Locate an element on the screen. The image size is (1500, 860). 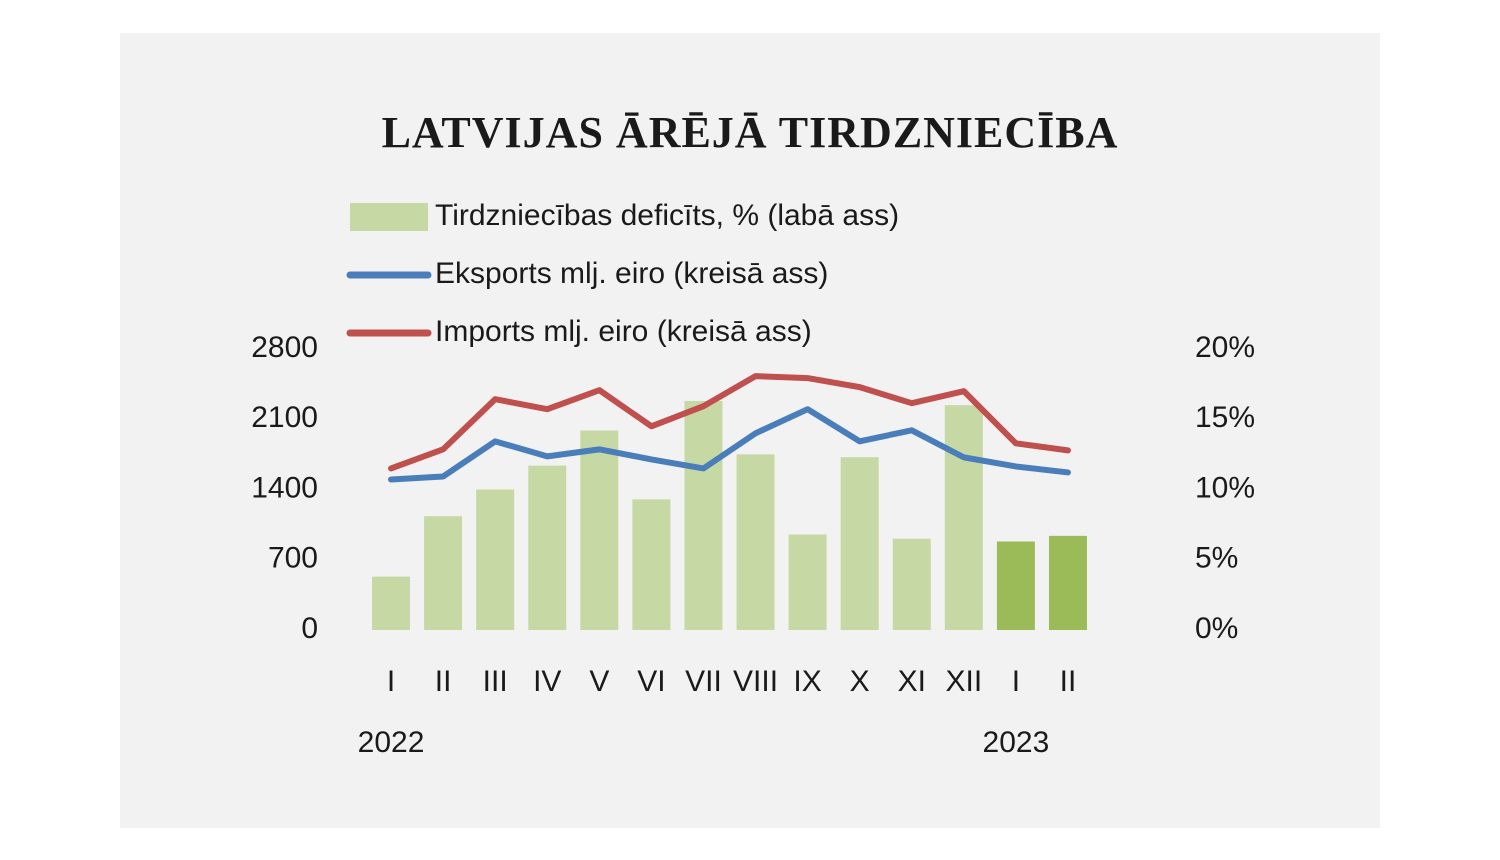
legend-label: Imports mlj. eiro (kreisā ass) is located at coordinates (623, 331).